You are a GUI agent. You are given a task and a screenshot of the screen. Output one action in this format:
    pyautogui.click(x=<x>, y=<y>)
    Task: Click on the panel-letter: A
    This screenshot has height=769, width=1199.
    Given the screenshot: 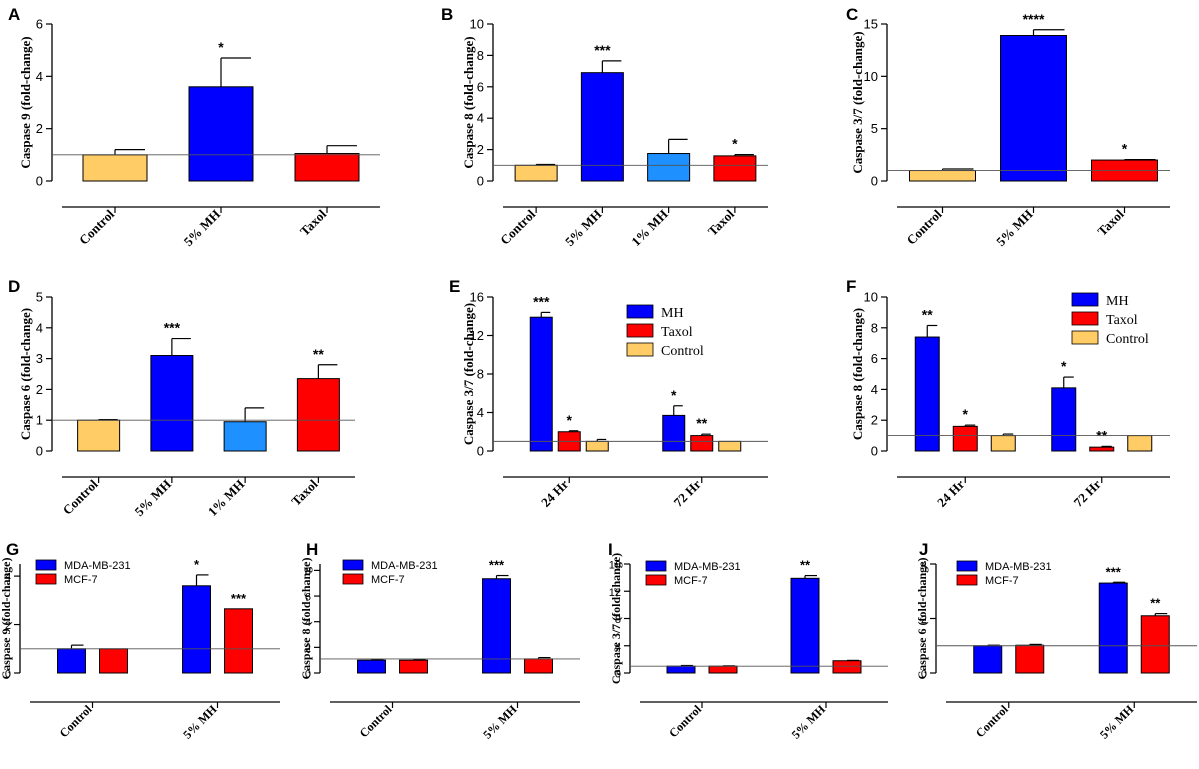 What is the action you would take?
    pyautogui.click(x=14, y=14)
    